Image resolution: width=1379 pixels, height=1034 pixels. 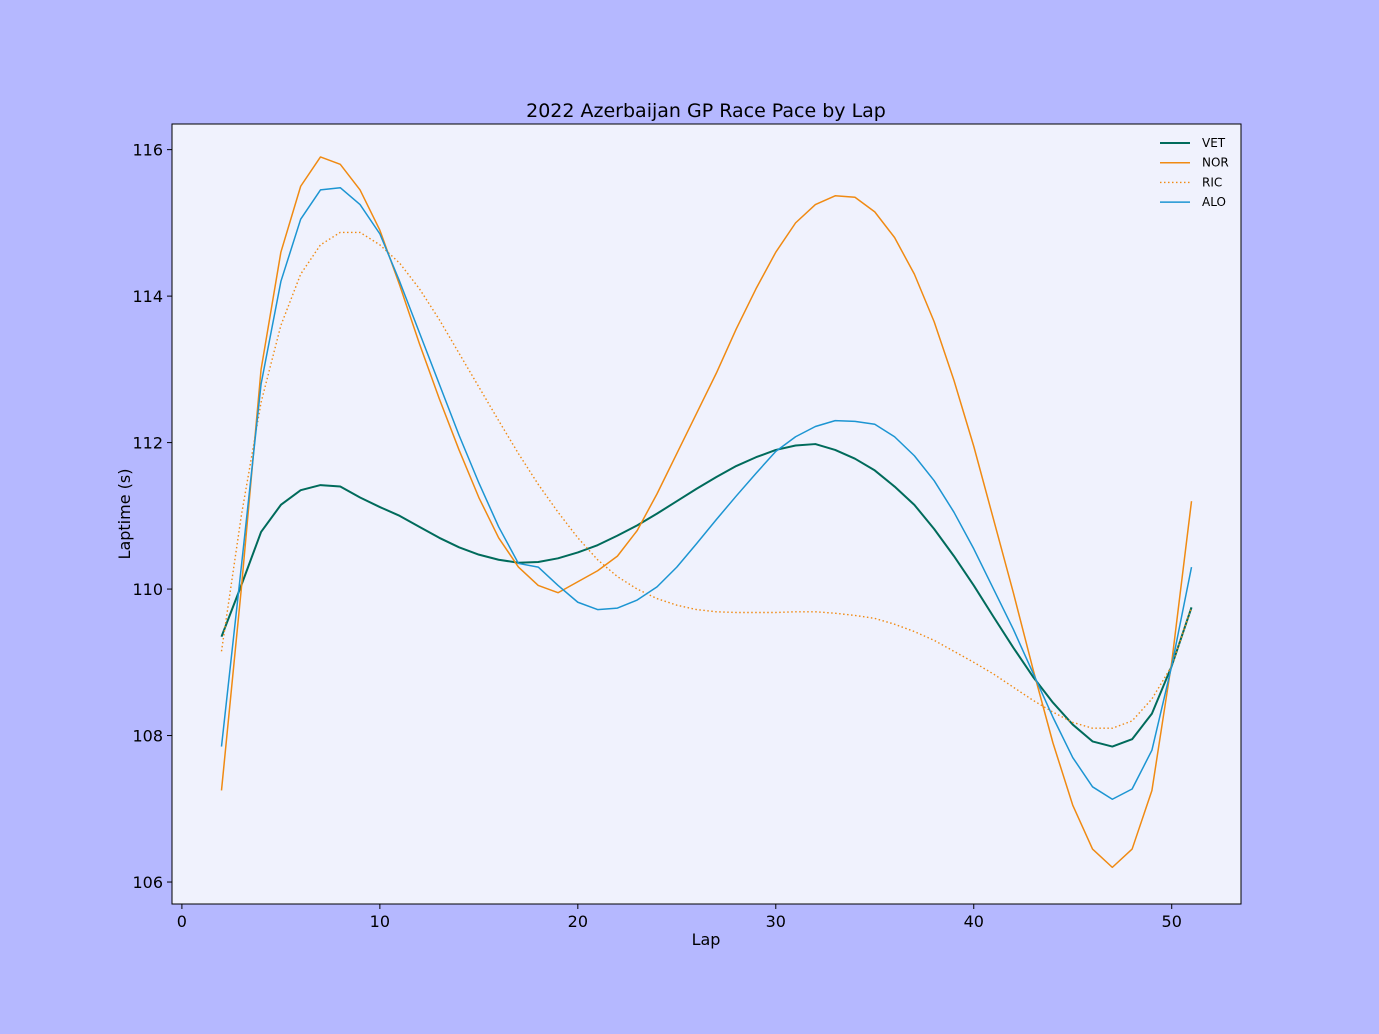 What do you see at coordinates (1215, 163) in the screenshot?
I see `legend-label-nor: NOR` at bounding box center [1215, 163].